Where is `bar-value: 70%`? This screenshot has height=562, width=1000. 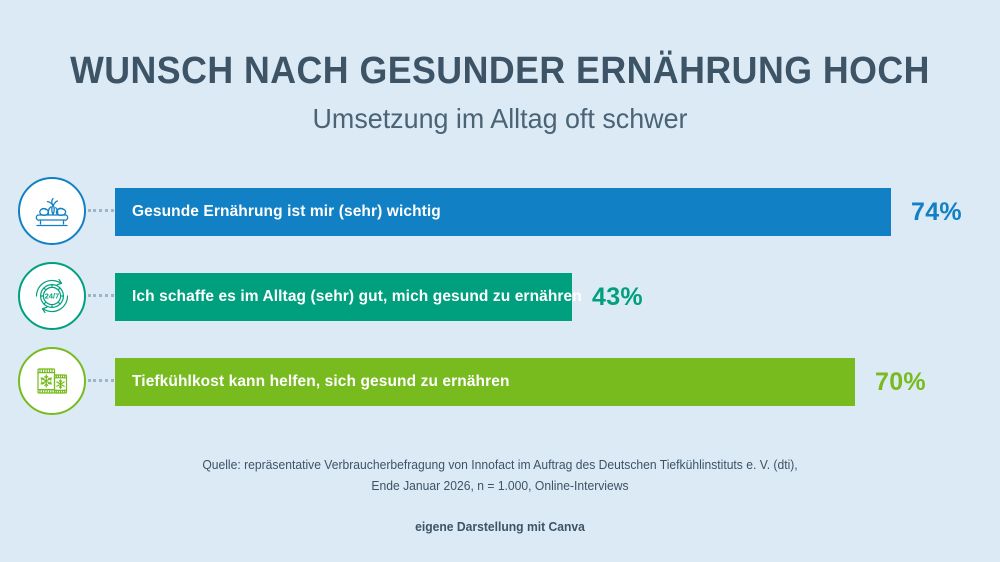
bar-value: 70% is located at coordinates (900, 381).